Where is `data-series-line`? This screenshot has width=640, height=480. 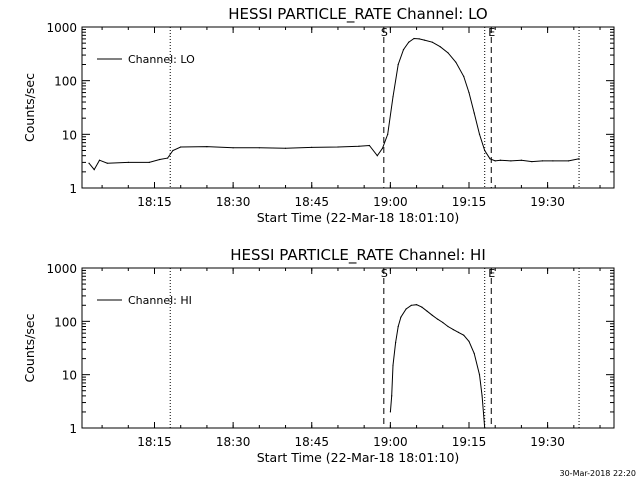
data-series-line is located at coordinates (437, 366).